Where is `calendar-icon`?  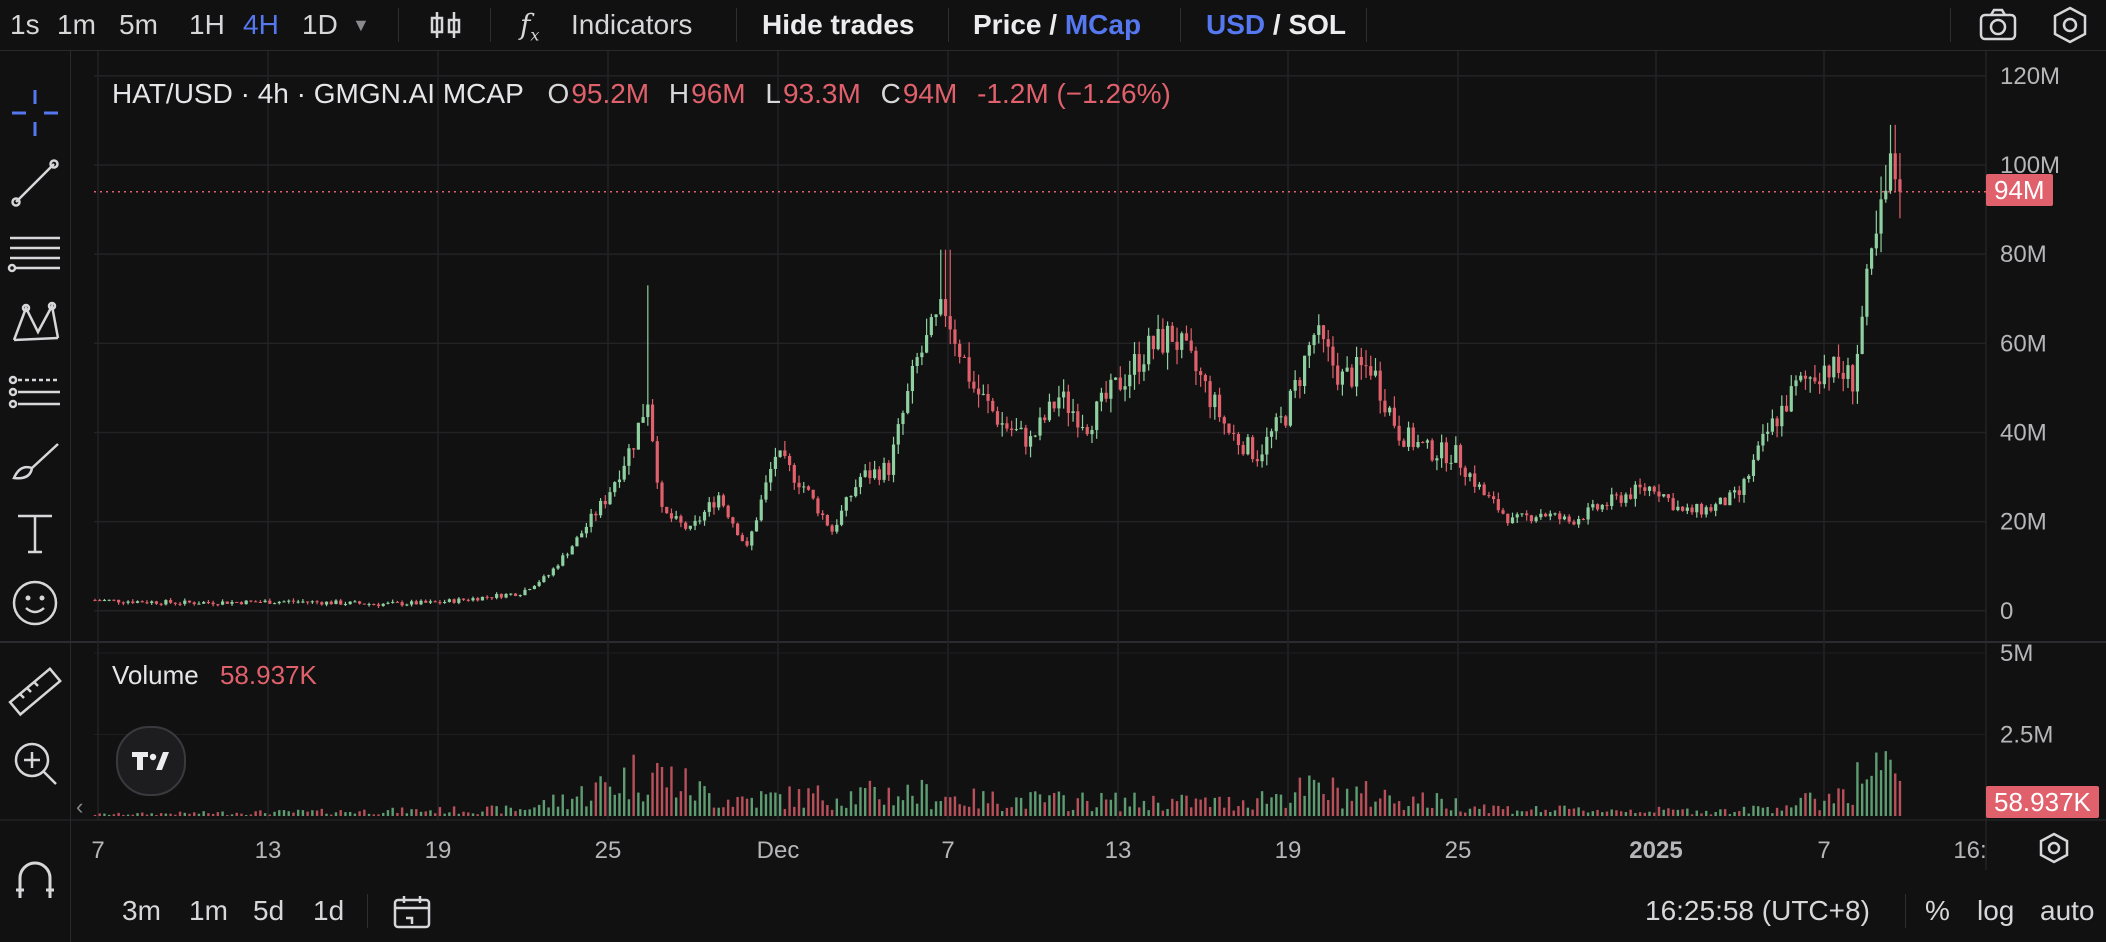 calendar-icon is located at coordinates (412, 914).